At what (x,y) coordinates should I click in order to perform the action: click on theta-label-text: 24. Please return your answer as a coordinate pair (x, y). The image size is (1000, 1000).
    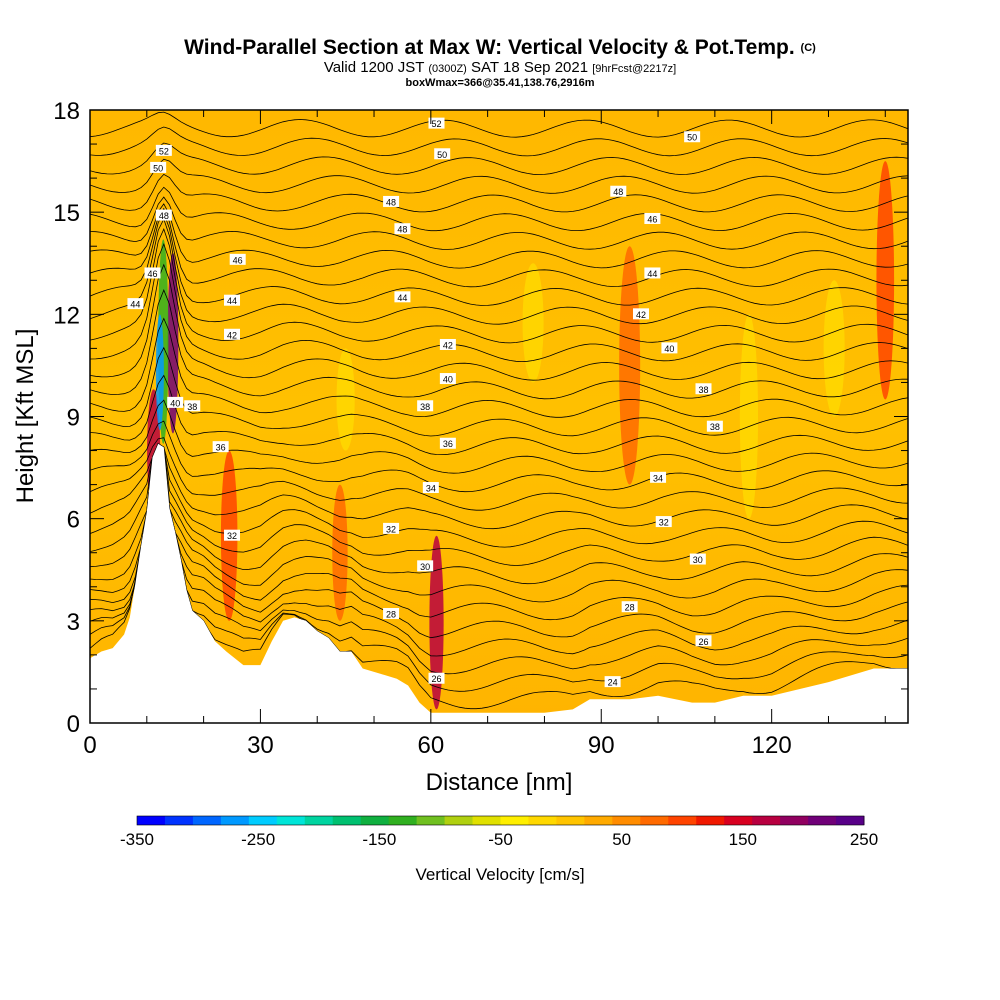
    Looking at the image, I should click on (613, 683).